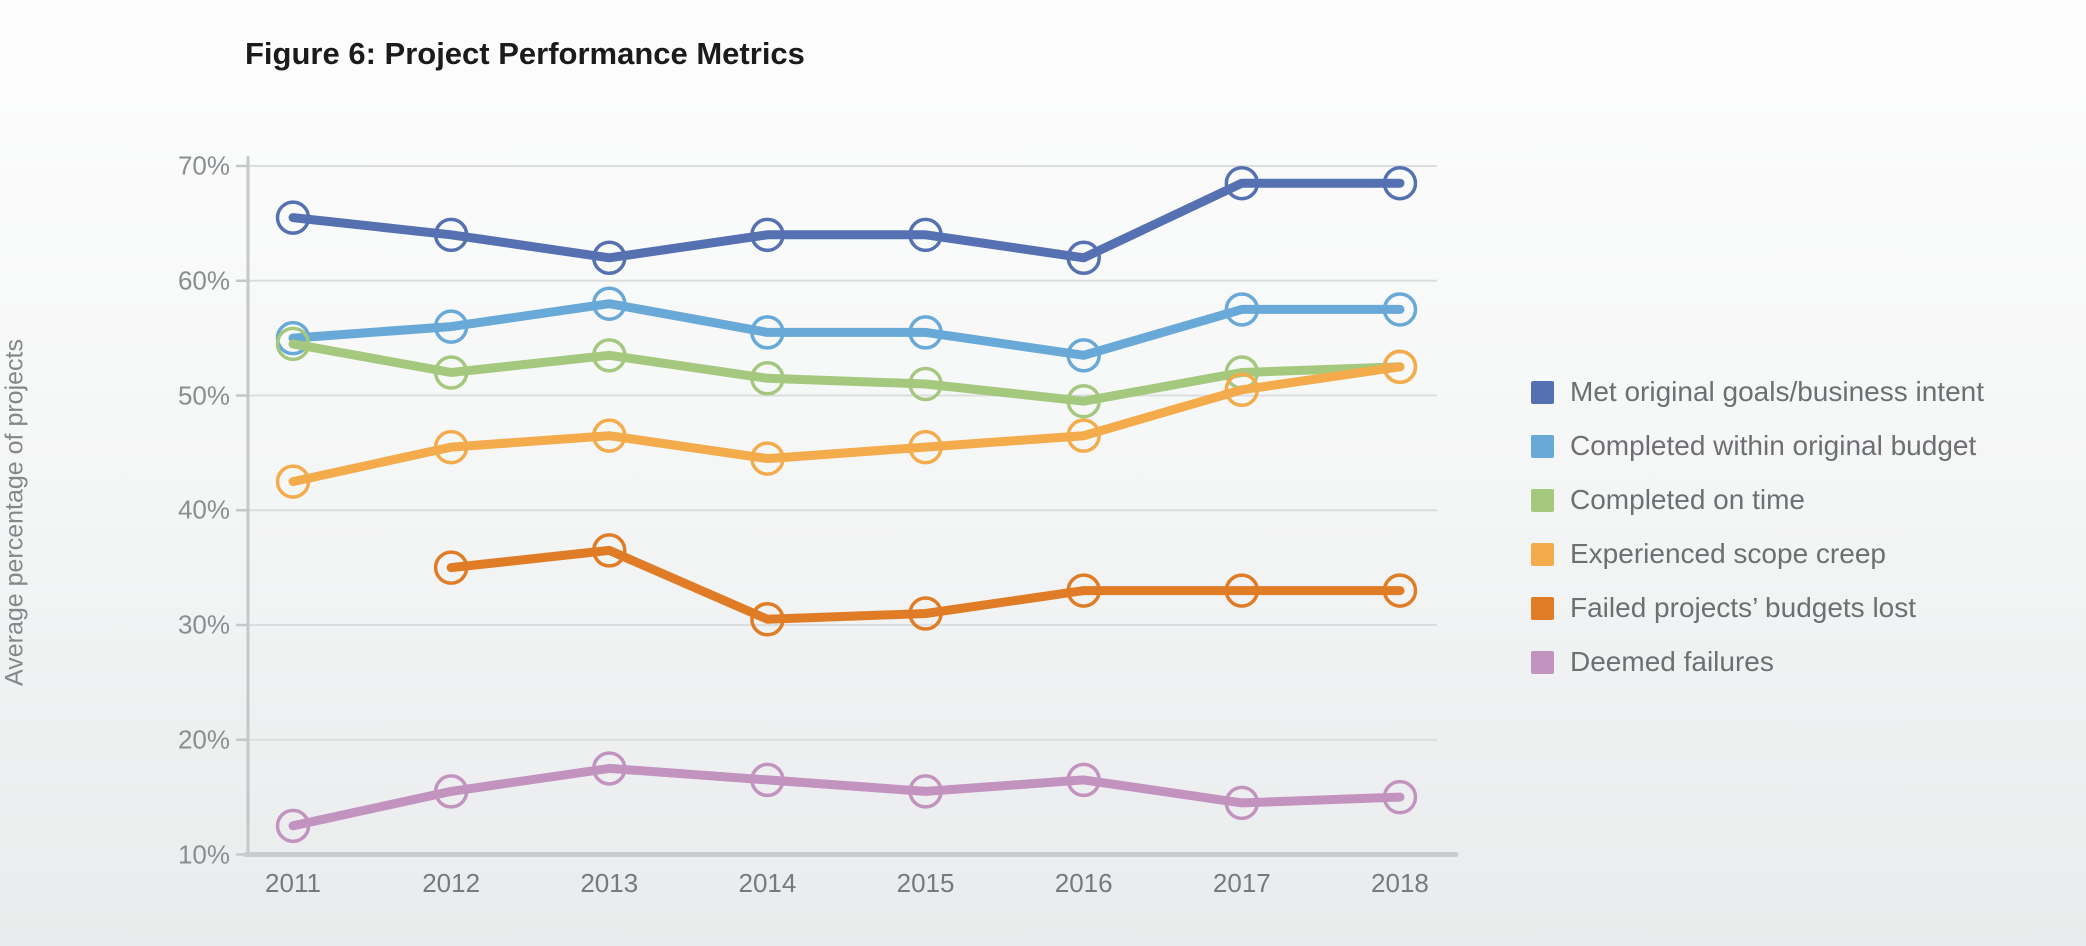  I want to click on legend-item: Completed within original budget, so click(1757, 446).